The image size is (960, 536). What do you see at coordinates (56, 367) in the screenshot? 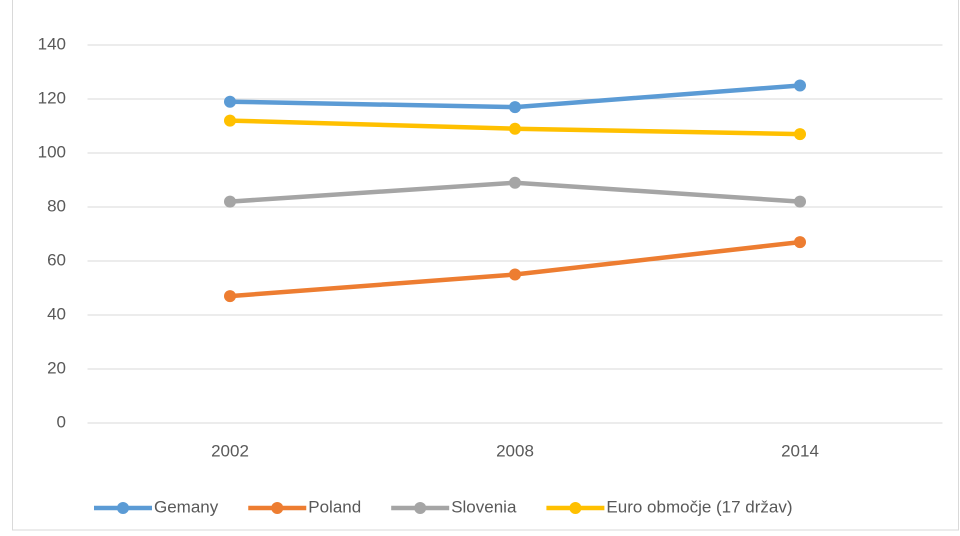
I see `y-tick-label: 20` at bounding box center [56, 367].